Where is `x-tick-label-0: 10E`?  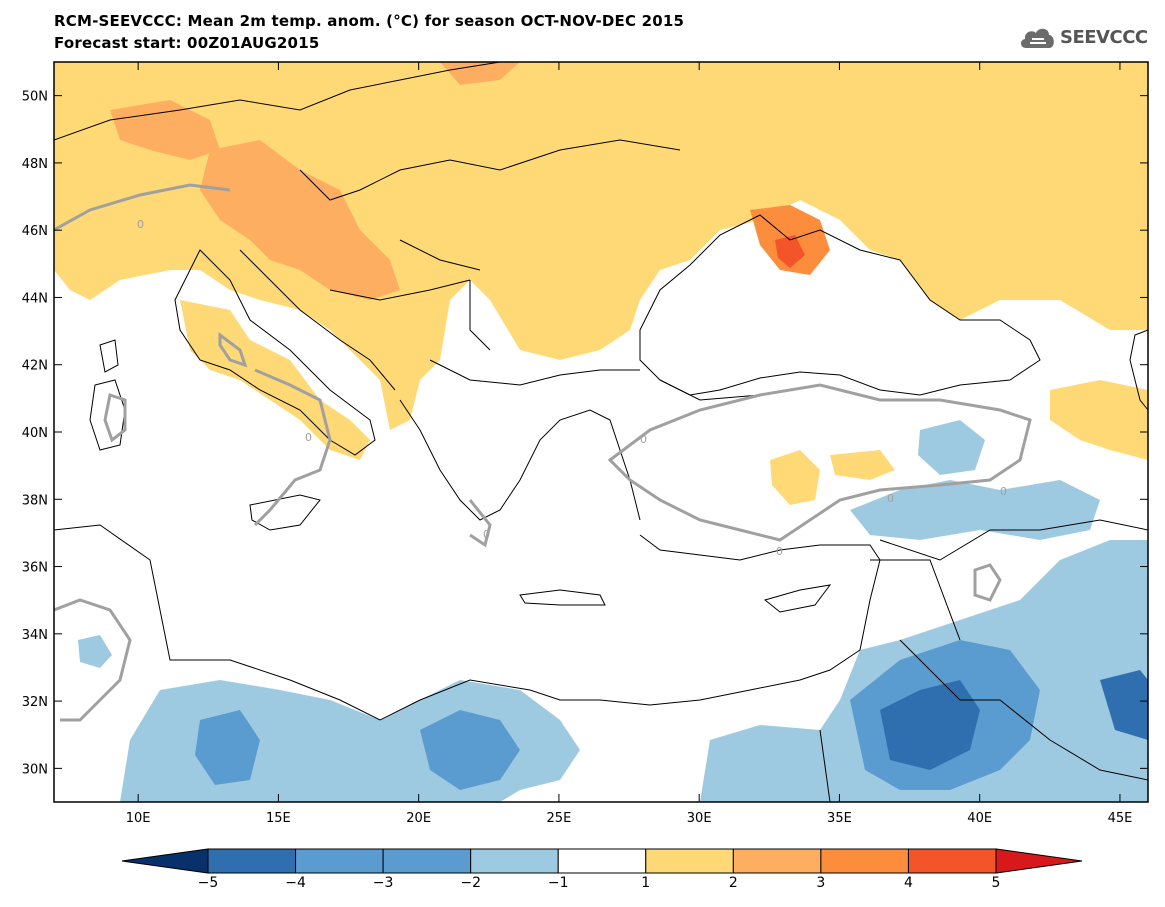 x-tick-label-0: 10E is located at coordinates (138, 818).